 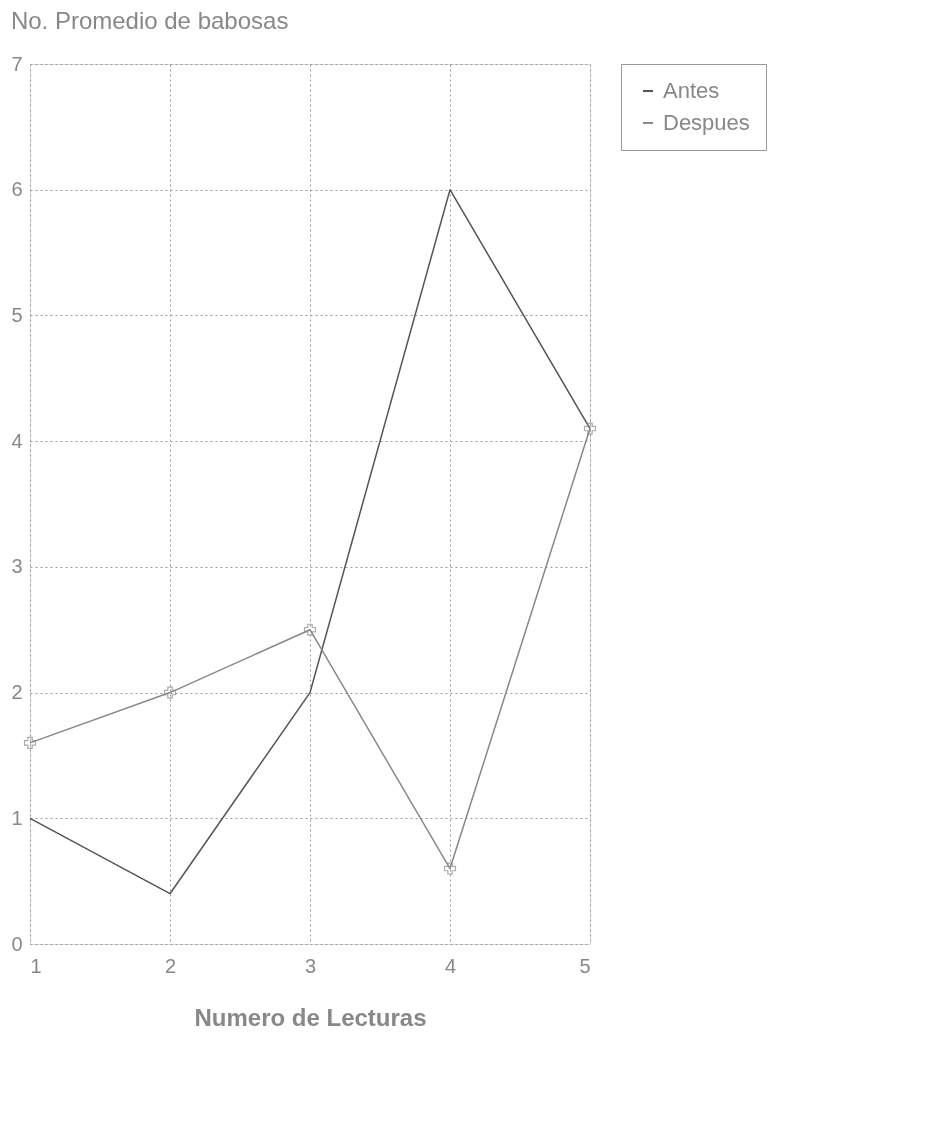 What do you see at coordinates (706, 122) in the screenshot?
I see `legend-label: Despues` at bounding box center [706, 122].